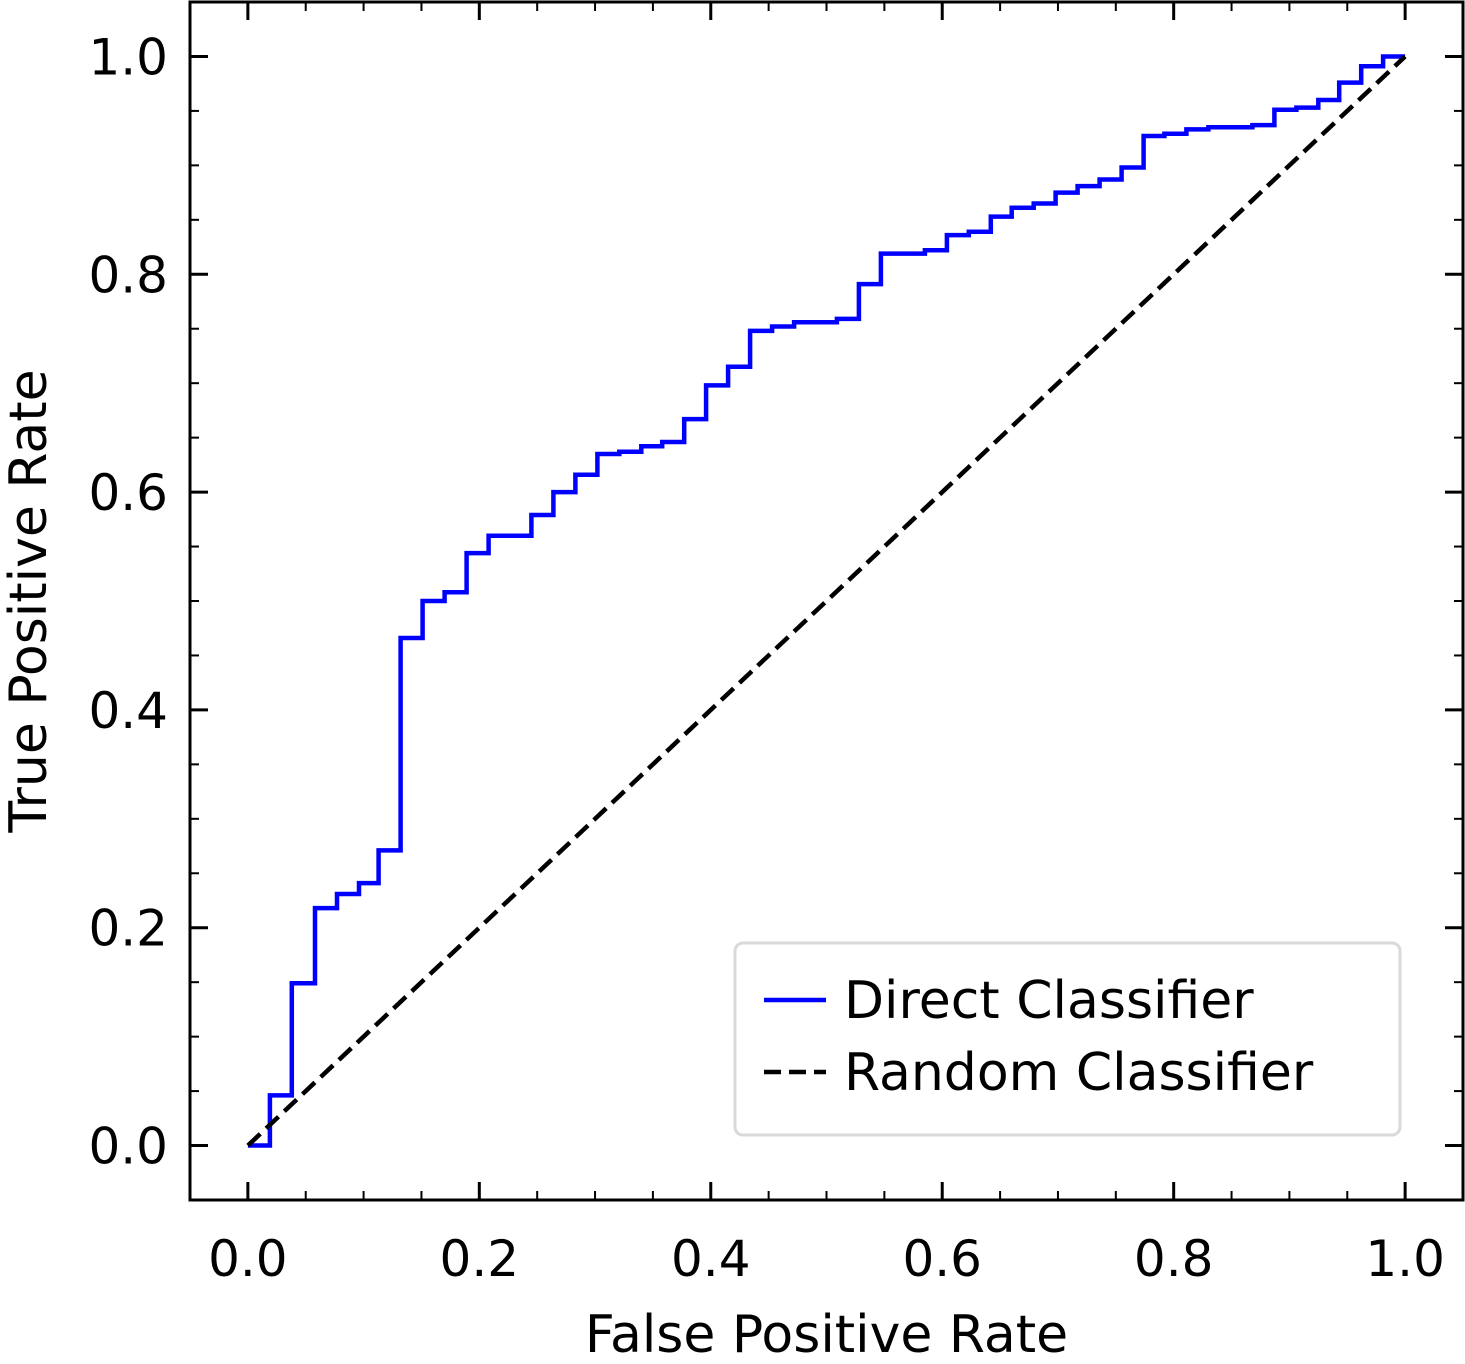 Image resolution: width=1465 pixels, height=1364 pixels. What do you see at coordinates (128, 275) in the screenshot?
I see `y-tick-label: 0.8` at bounding box center [128, 275].